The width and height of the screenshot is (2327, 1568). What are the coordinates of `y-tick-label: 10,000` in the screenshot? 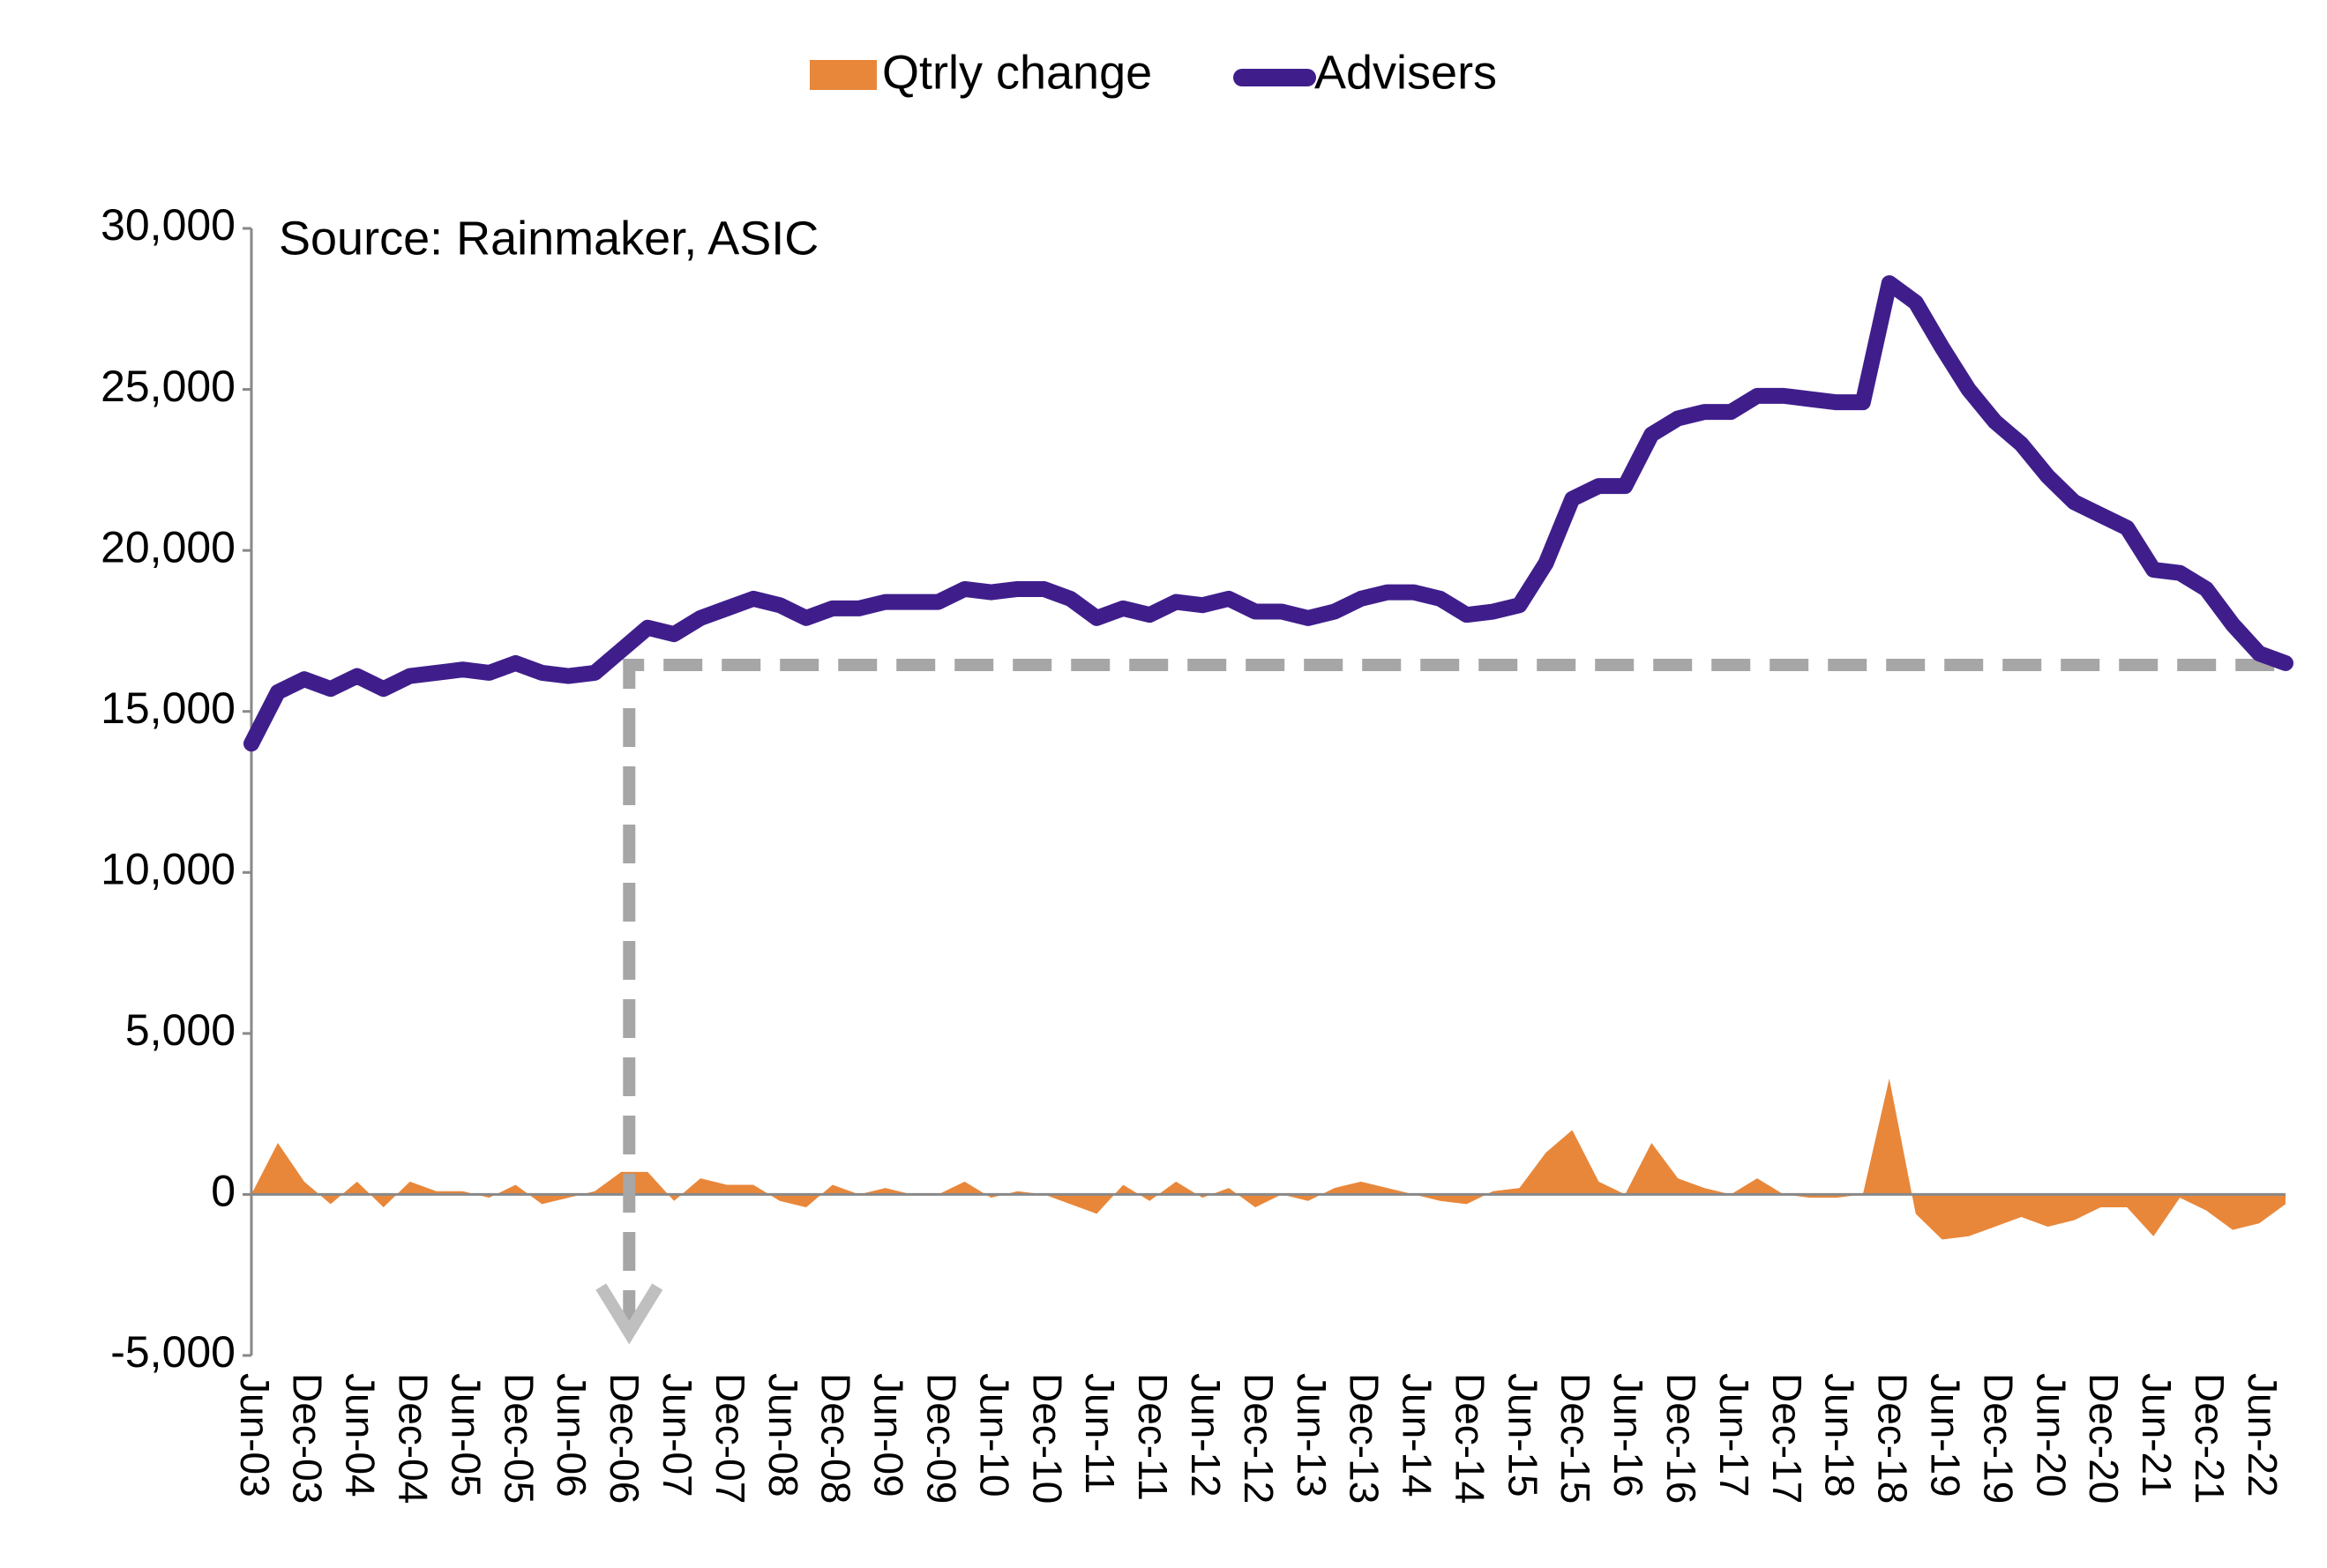 It's located at (168, 868).